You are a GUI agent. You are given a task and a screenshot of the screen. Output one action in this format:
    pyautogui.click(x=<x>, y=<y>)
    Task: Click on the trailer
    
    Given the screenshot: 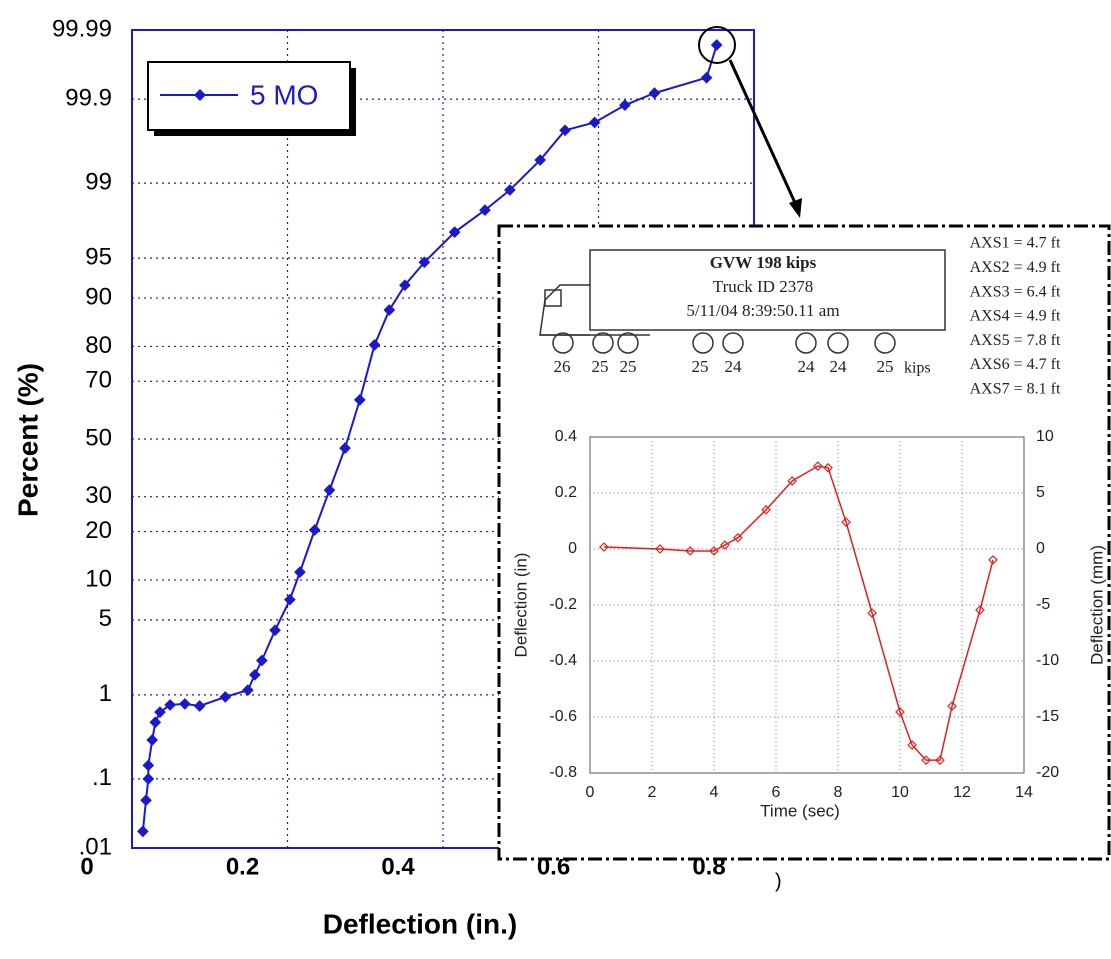 What is the action you would take?
    pyautogui.click(x=767, y=290)
    